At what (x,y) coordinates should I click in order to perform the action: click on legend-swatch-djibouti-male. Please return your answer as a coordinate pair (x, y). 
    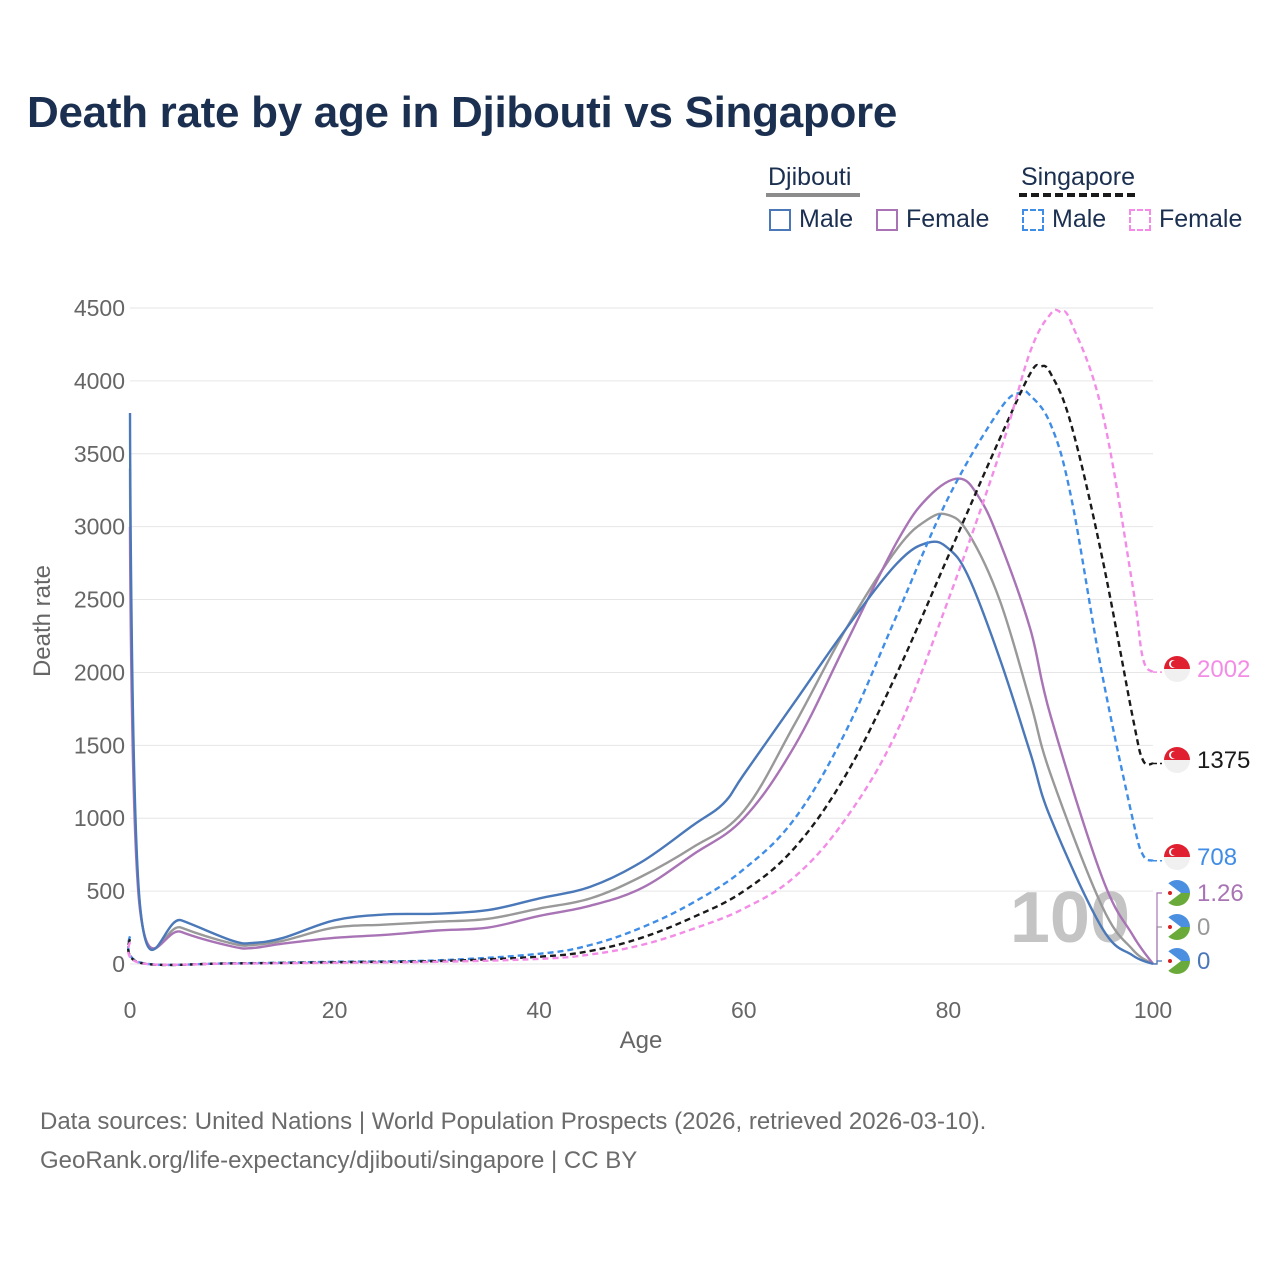
    Looking at the image, I should click on (780, 220).